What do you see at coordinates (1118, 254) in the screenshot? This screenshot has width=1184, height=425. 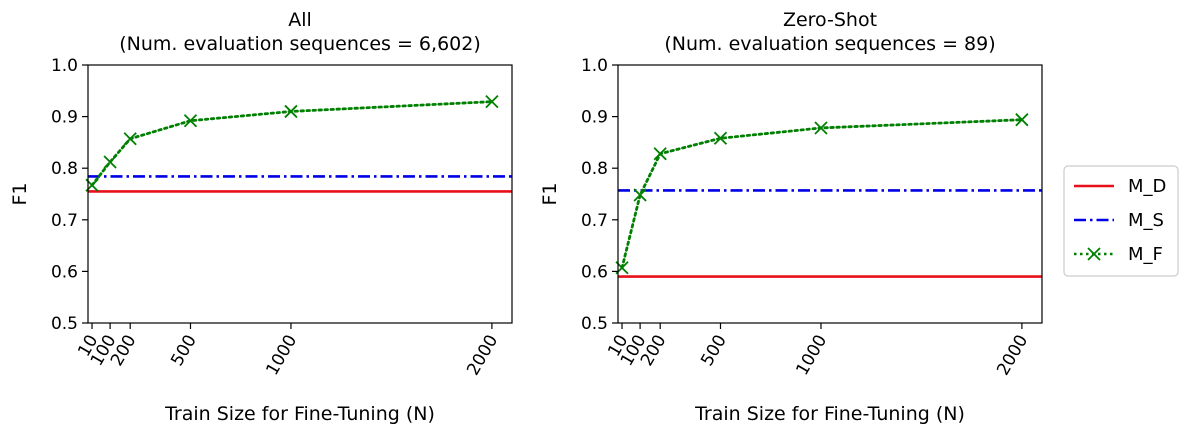 I see `legend-item: M_F` at bounding box center [1118, 254].